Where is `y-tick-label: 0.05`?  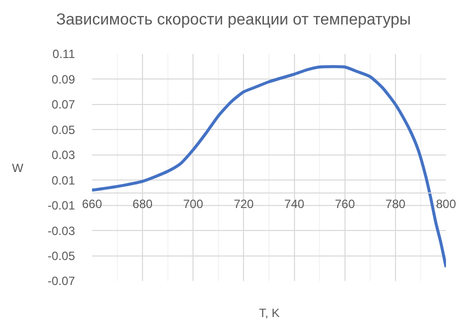
y-tick-label: 0.05 is located at coordinates (64, 129).